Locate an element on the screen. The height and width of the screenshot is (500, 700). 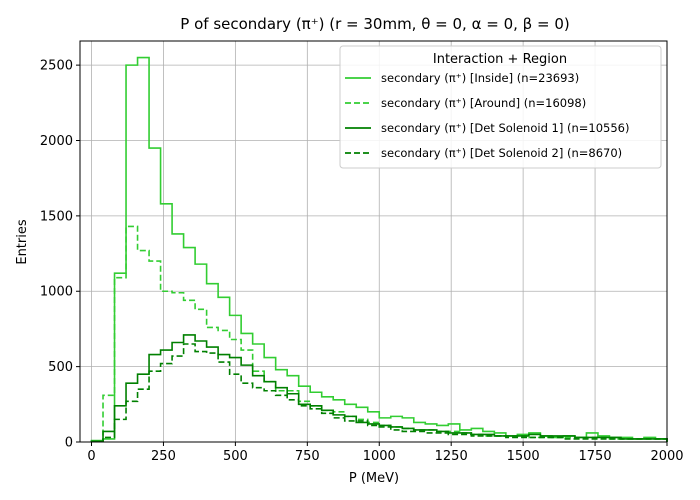
x-tick-label: 0 is located at coordinates (91, 456).